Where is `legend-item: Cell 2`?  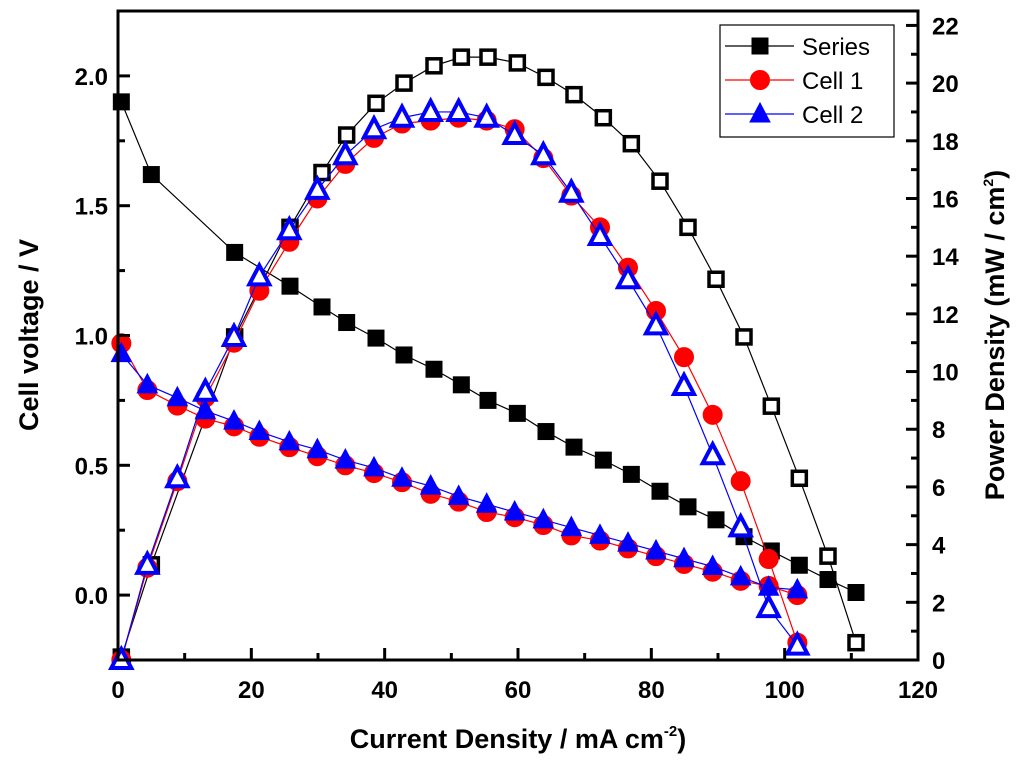
legend-item: Cell 2 is located at coordinates (794, 115).